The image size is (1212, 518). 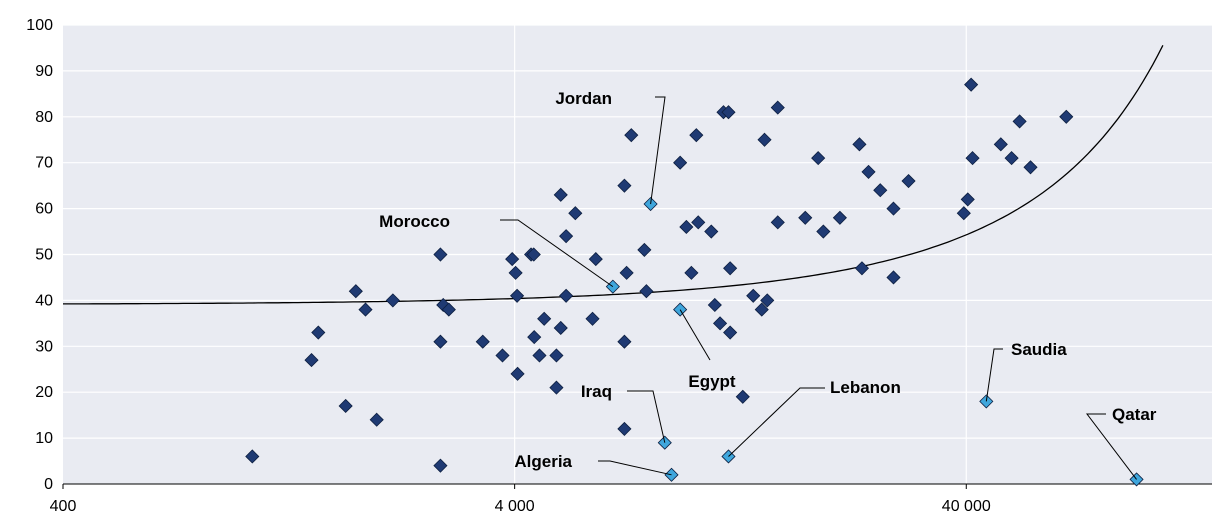 What do you see at coordinates (39, 25) in the screenshot?
I see `y-tick-label: 100` at bounding box center [39, 25].